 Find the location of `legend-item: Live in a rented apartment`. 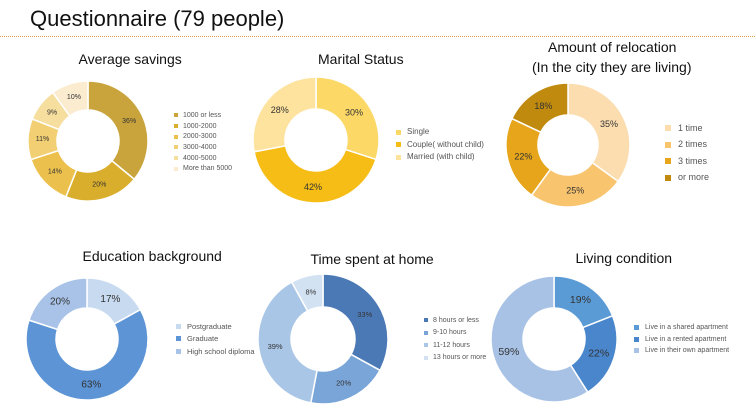

legend-item: Live in a rented apartment is located at coordinates (681, 340).